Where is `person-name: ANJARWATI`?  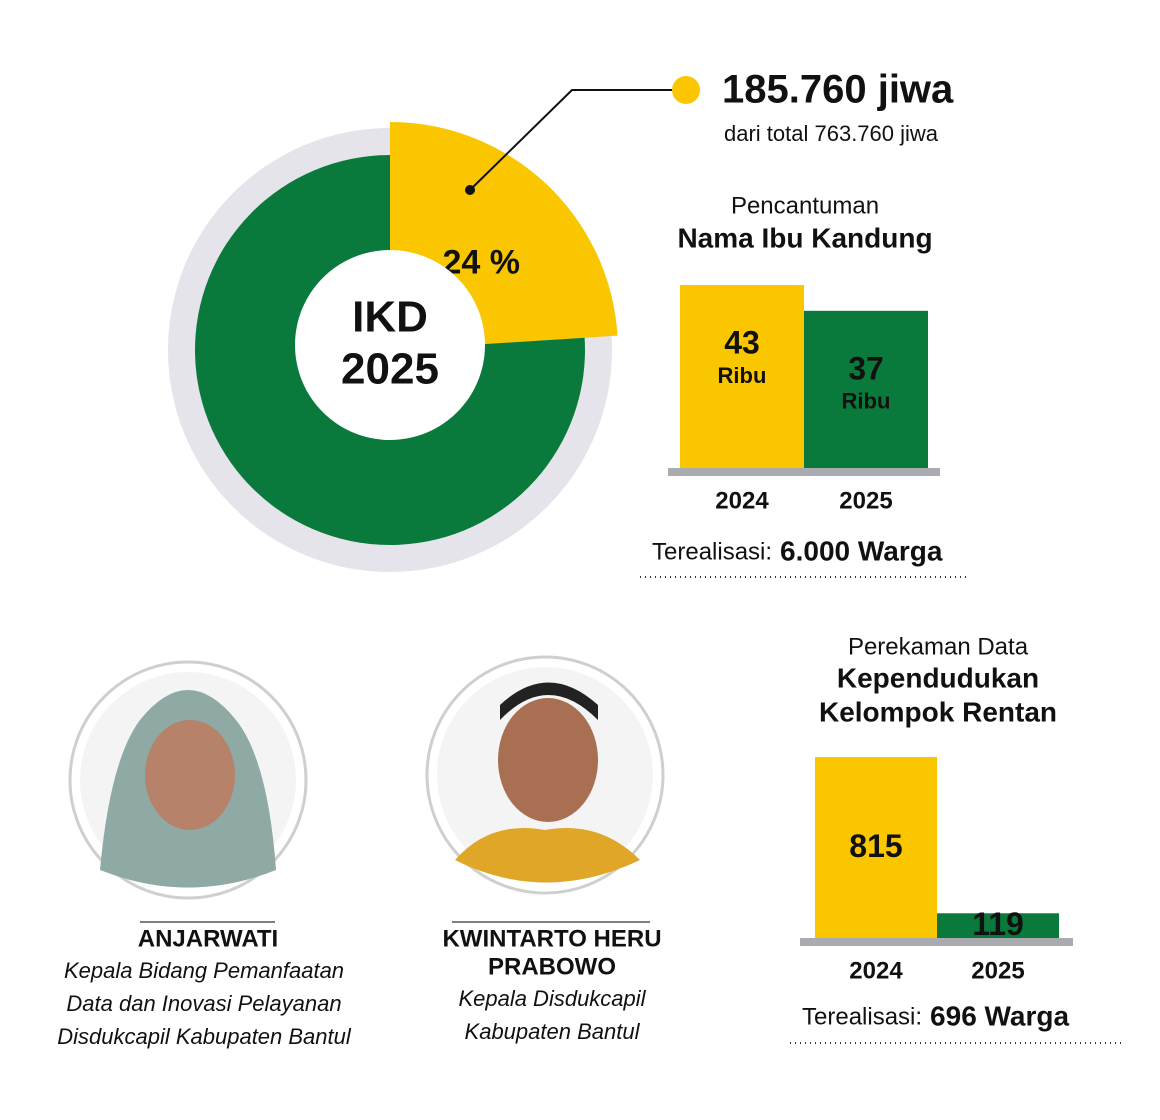
person-name: ANJARWATI is located at coordinates (208, 938).